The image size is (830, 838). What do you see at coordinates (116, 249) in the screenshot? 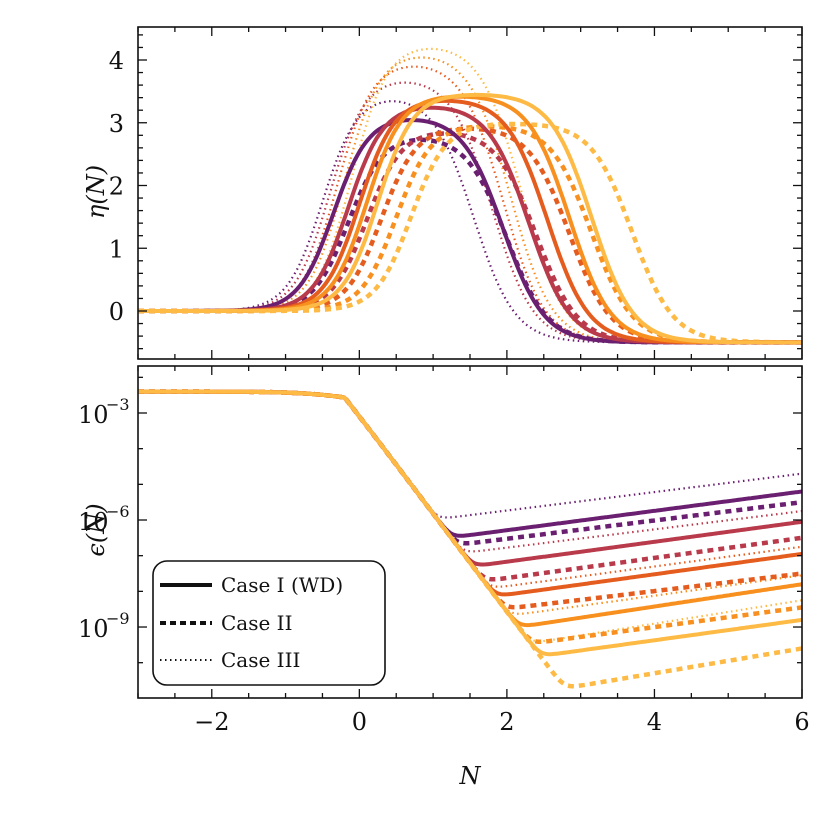
I see `top-ytick-label: 1` at bounding box center [116, 249].